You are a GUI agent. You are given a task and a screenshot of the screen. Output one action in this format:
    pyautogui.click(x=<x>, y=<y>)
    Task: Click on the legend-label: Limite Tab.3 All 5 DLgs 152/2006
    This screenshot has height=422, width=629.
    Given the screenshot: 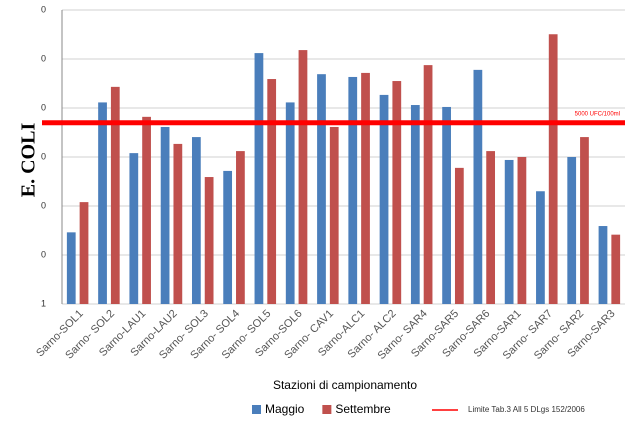 What is the action you would take?
    pyautogui.click(x=526, y=409)
    